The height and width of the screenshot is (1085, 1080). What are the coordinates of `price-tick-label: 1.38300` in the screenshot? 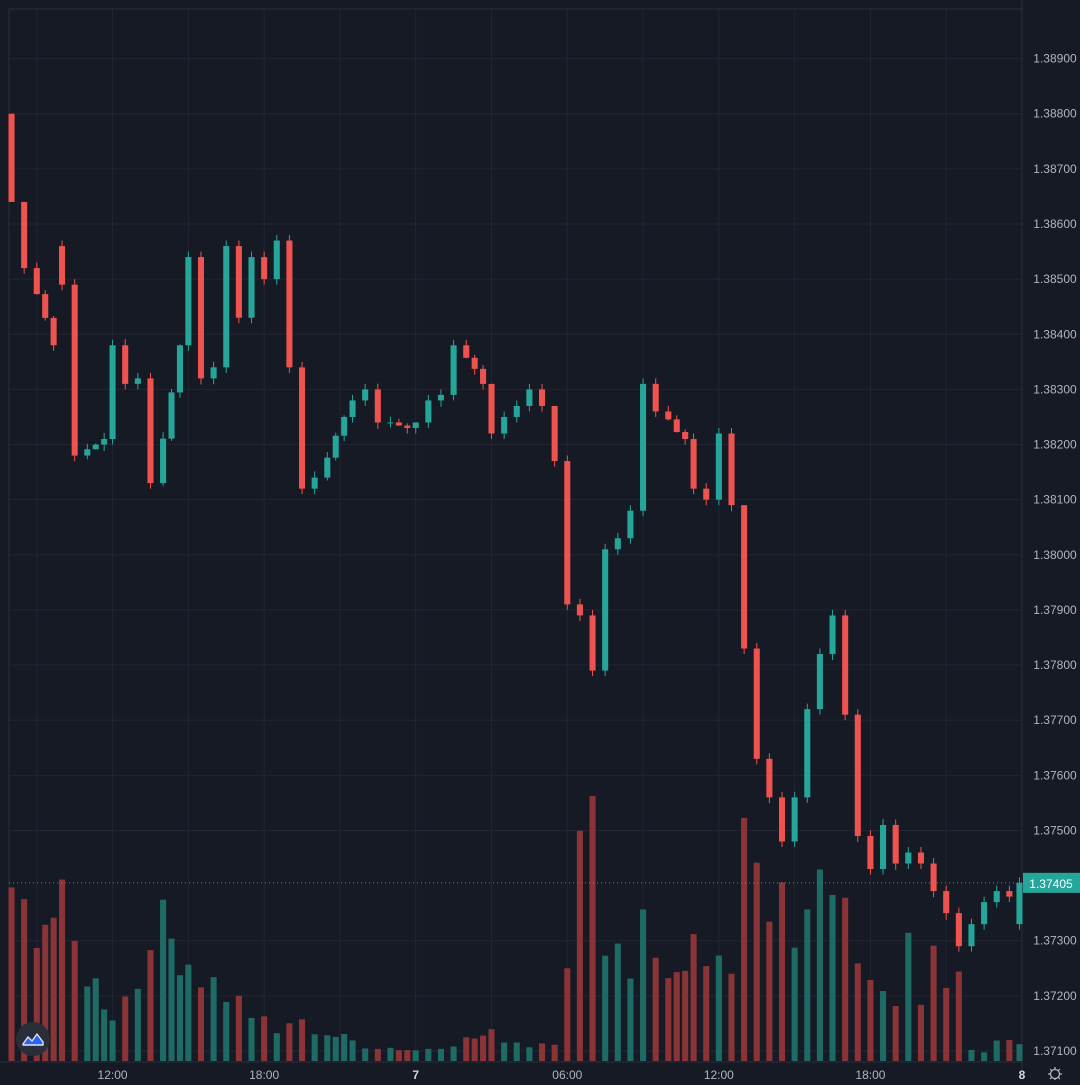 It's located at (1055, 389).